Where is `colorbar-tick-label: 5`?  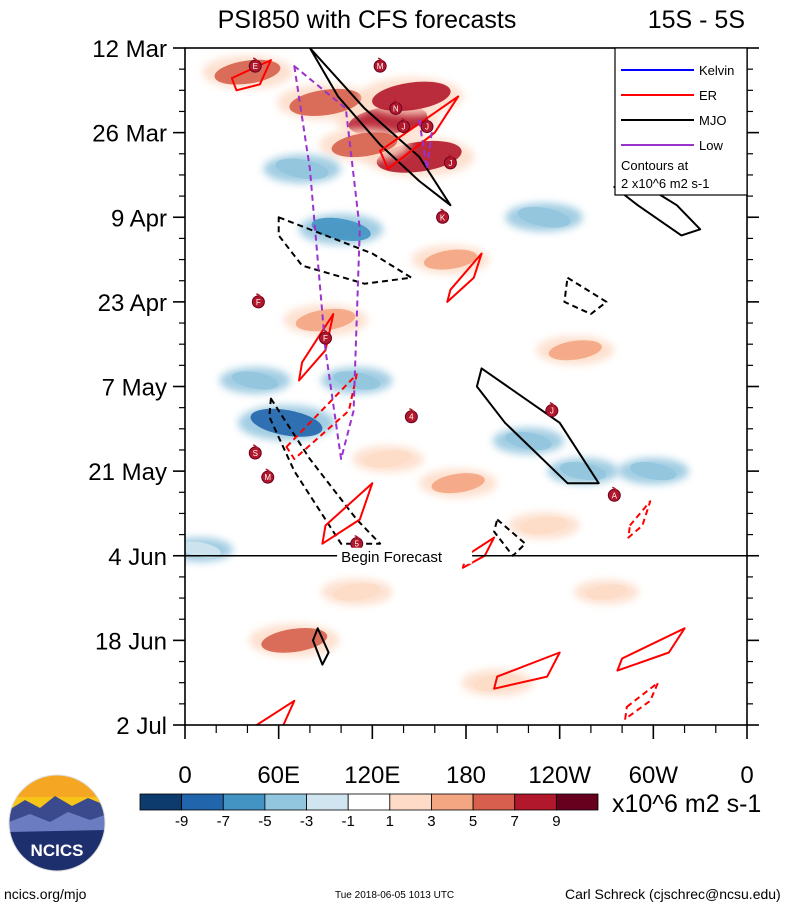 colorbar-tick-label: 5 is located at coordinates (473, 821).